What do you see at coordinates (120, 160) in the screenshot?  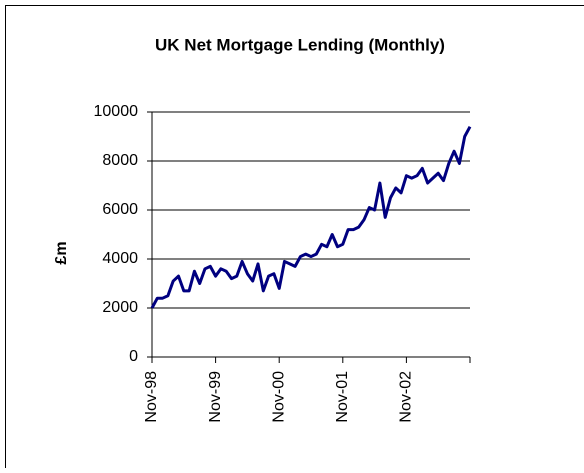 I see `y-tick-label: 8000` at bounding box center [120, 160].